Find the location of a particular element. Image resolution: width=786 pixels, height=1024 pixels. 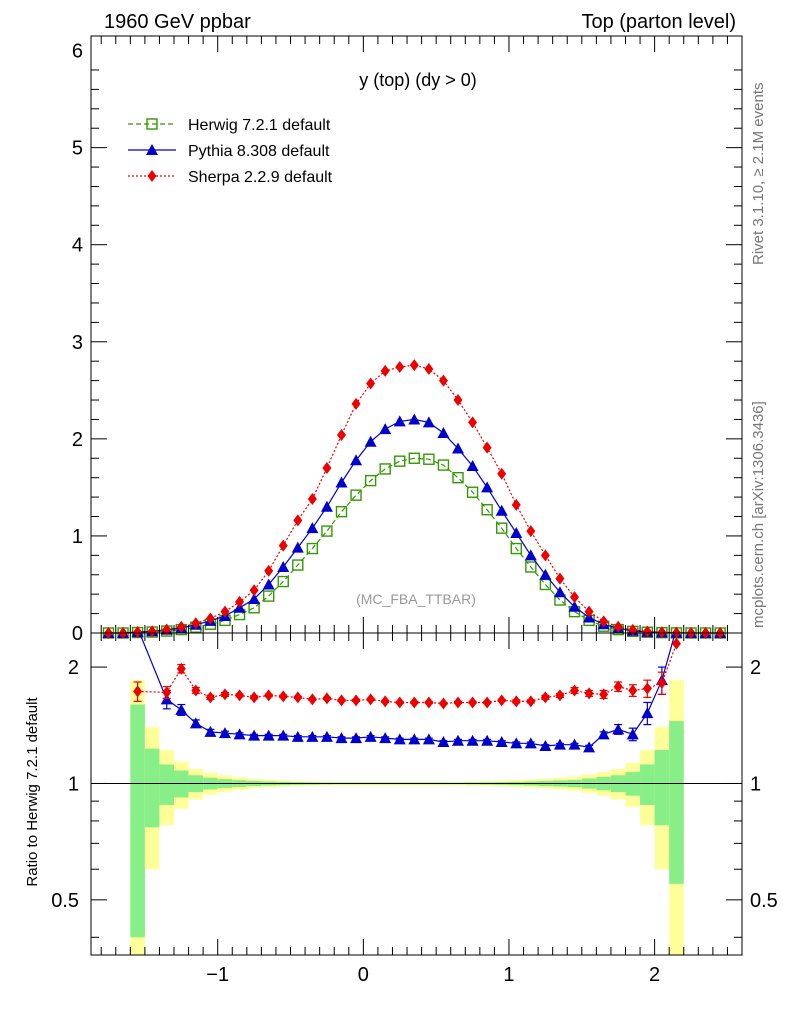

legend-label: Pythia 8.308 default is located at coordinates (259, 151).